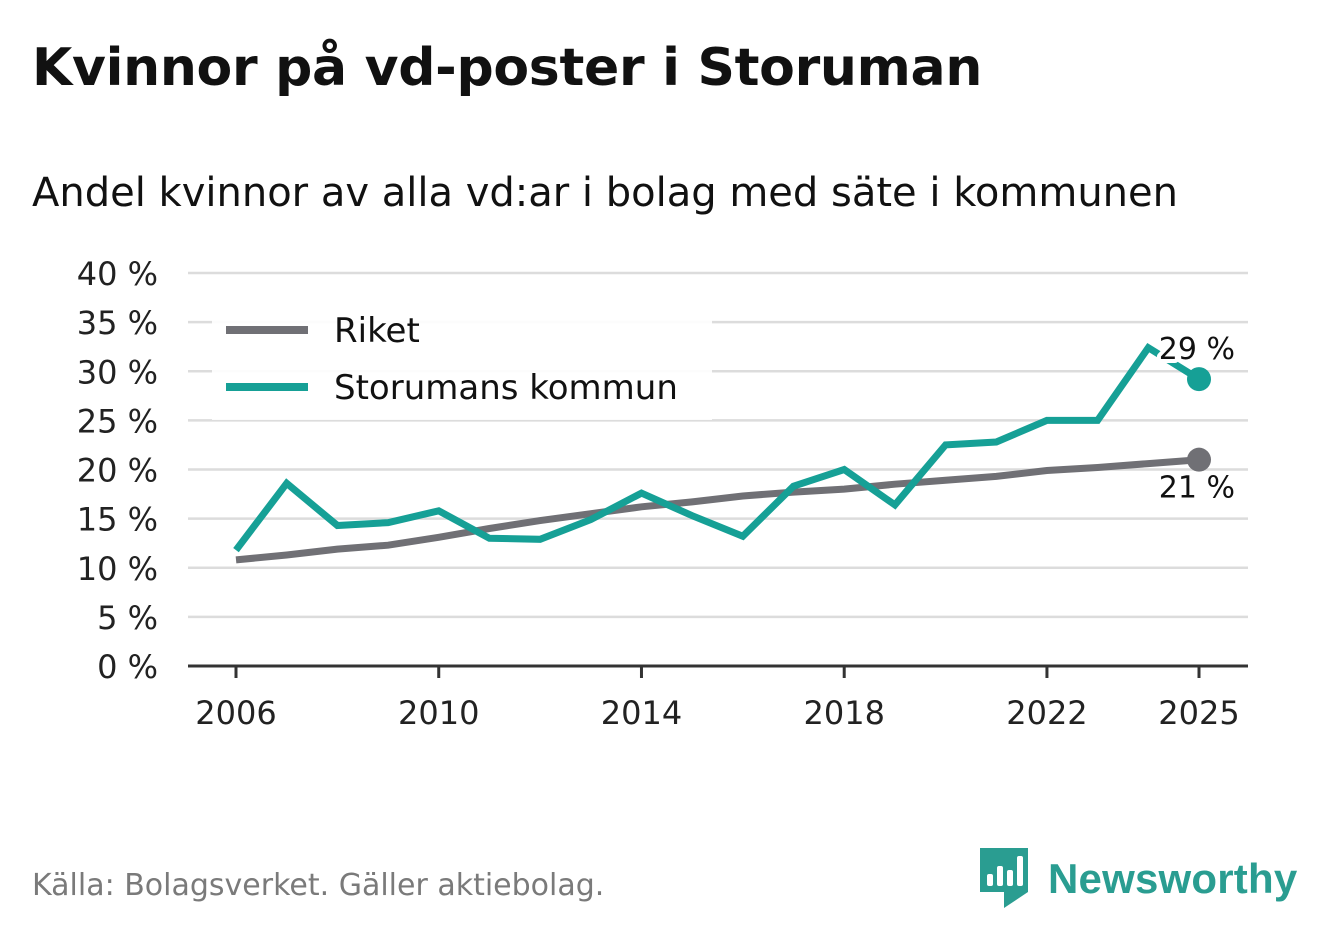 The width and height of the screenshot is (1322, 939). I want to click on end-labels: 21 %21 %29 %29 %, so click(1197, 419).